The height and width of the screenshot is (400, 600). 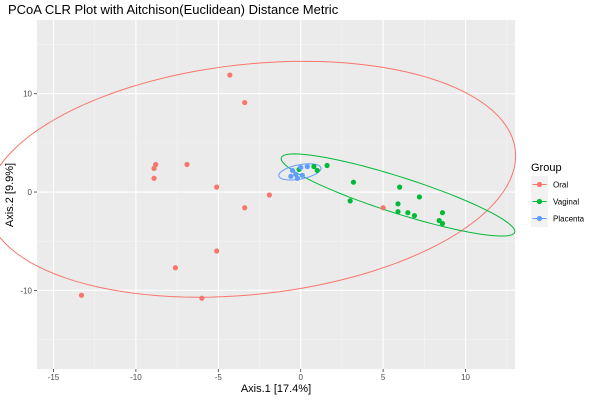 What do you see at coordinates (219, 377) in the screenshot?
I see `x-tick-label-2: -5` at bounding box center [219, 377].